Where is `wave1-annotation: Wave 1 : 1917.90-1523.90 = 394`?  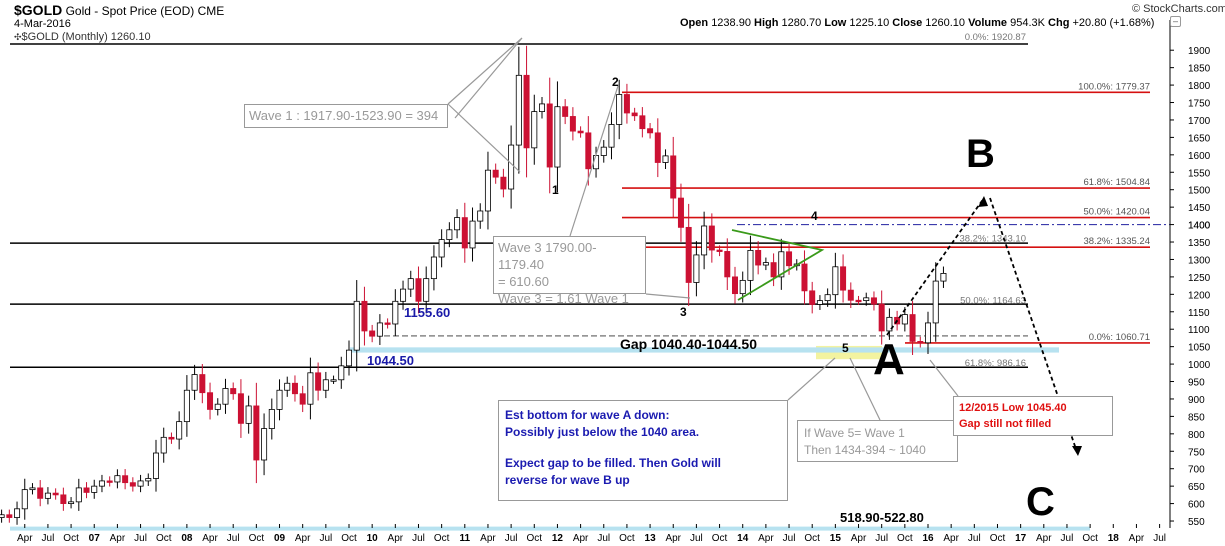
wave1-annotation: Wave 1 : 1917.90-1523.90 = 394 is located at coordinates (346, 116).